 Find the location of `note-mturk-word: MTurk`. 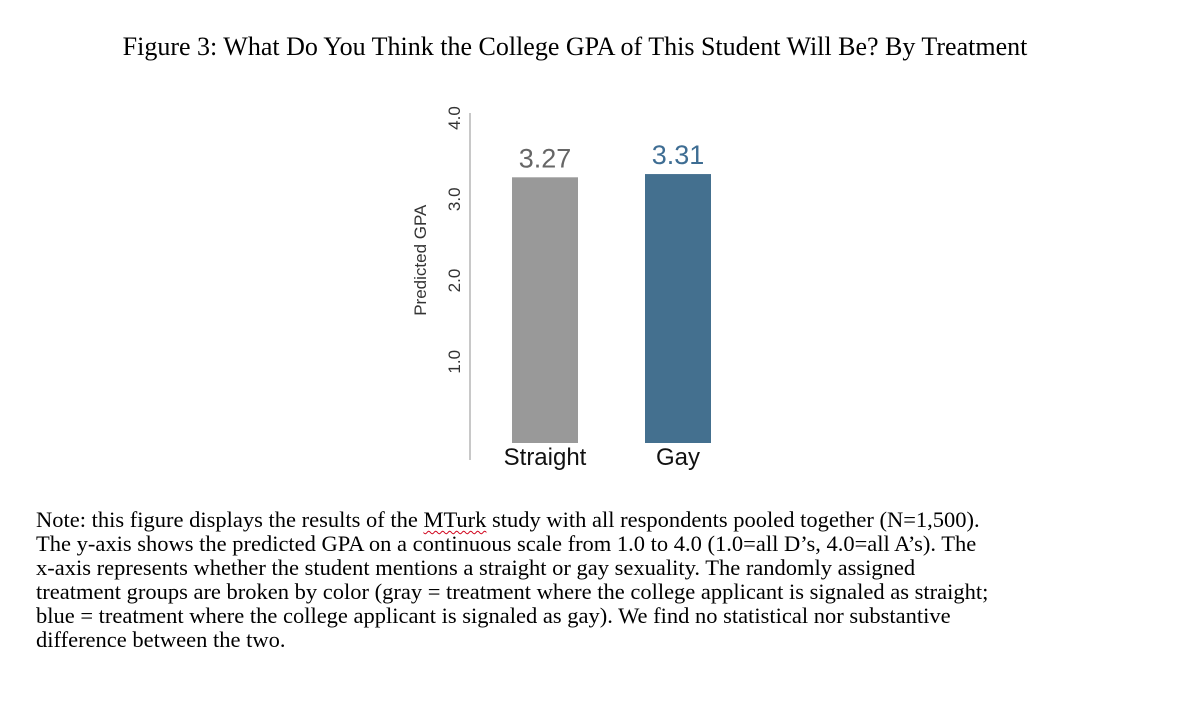

note-mturk-word: MTurk is located at coordinates (455, 519).